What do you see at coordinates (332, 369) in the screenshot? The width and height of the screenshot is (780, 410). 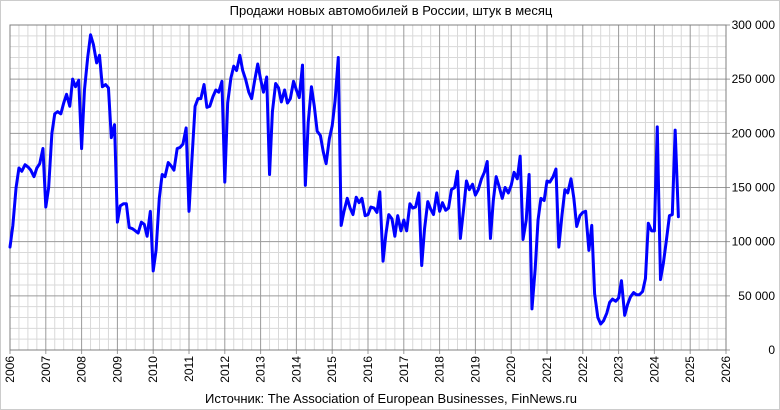 I see `x-tick-label: 2015` at bounding box center [332, 369].